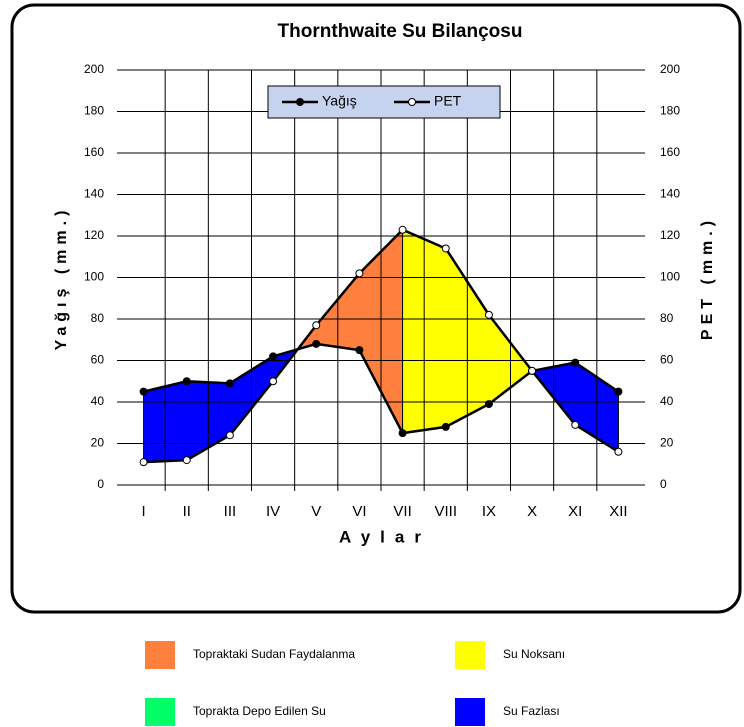 The height and width of the screenshot is (727, 744). Describe the element at coordinates (381, 388) in the screenshot. I see `series-line` at that location.